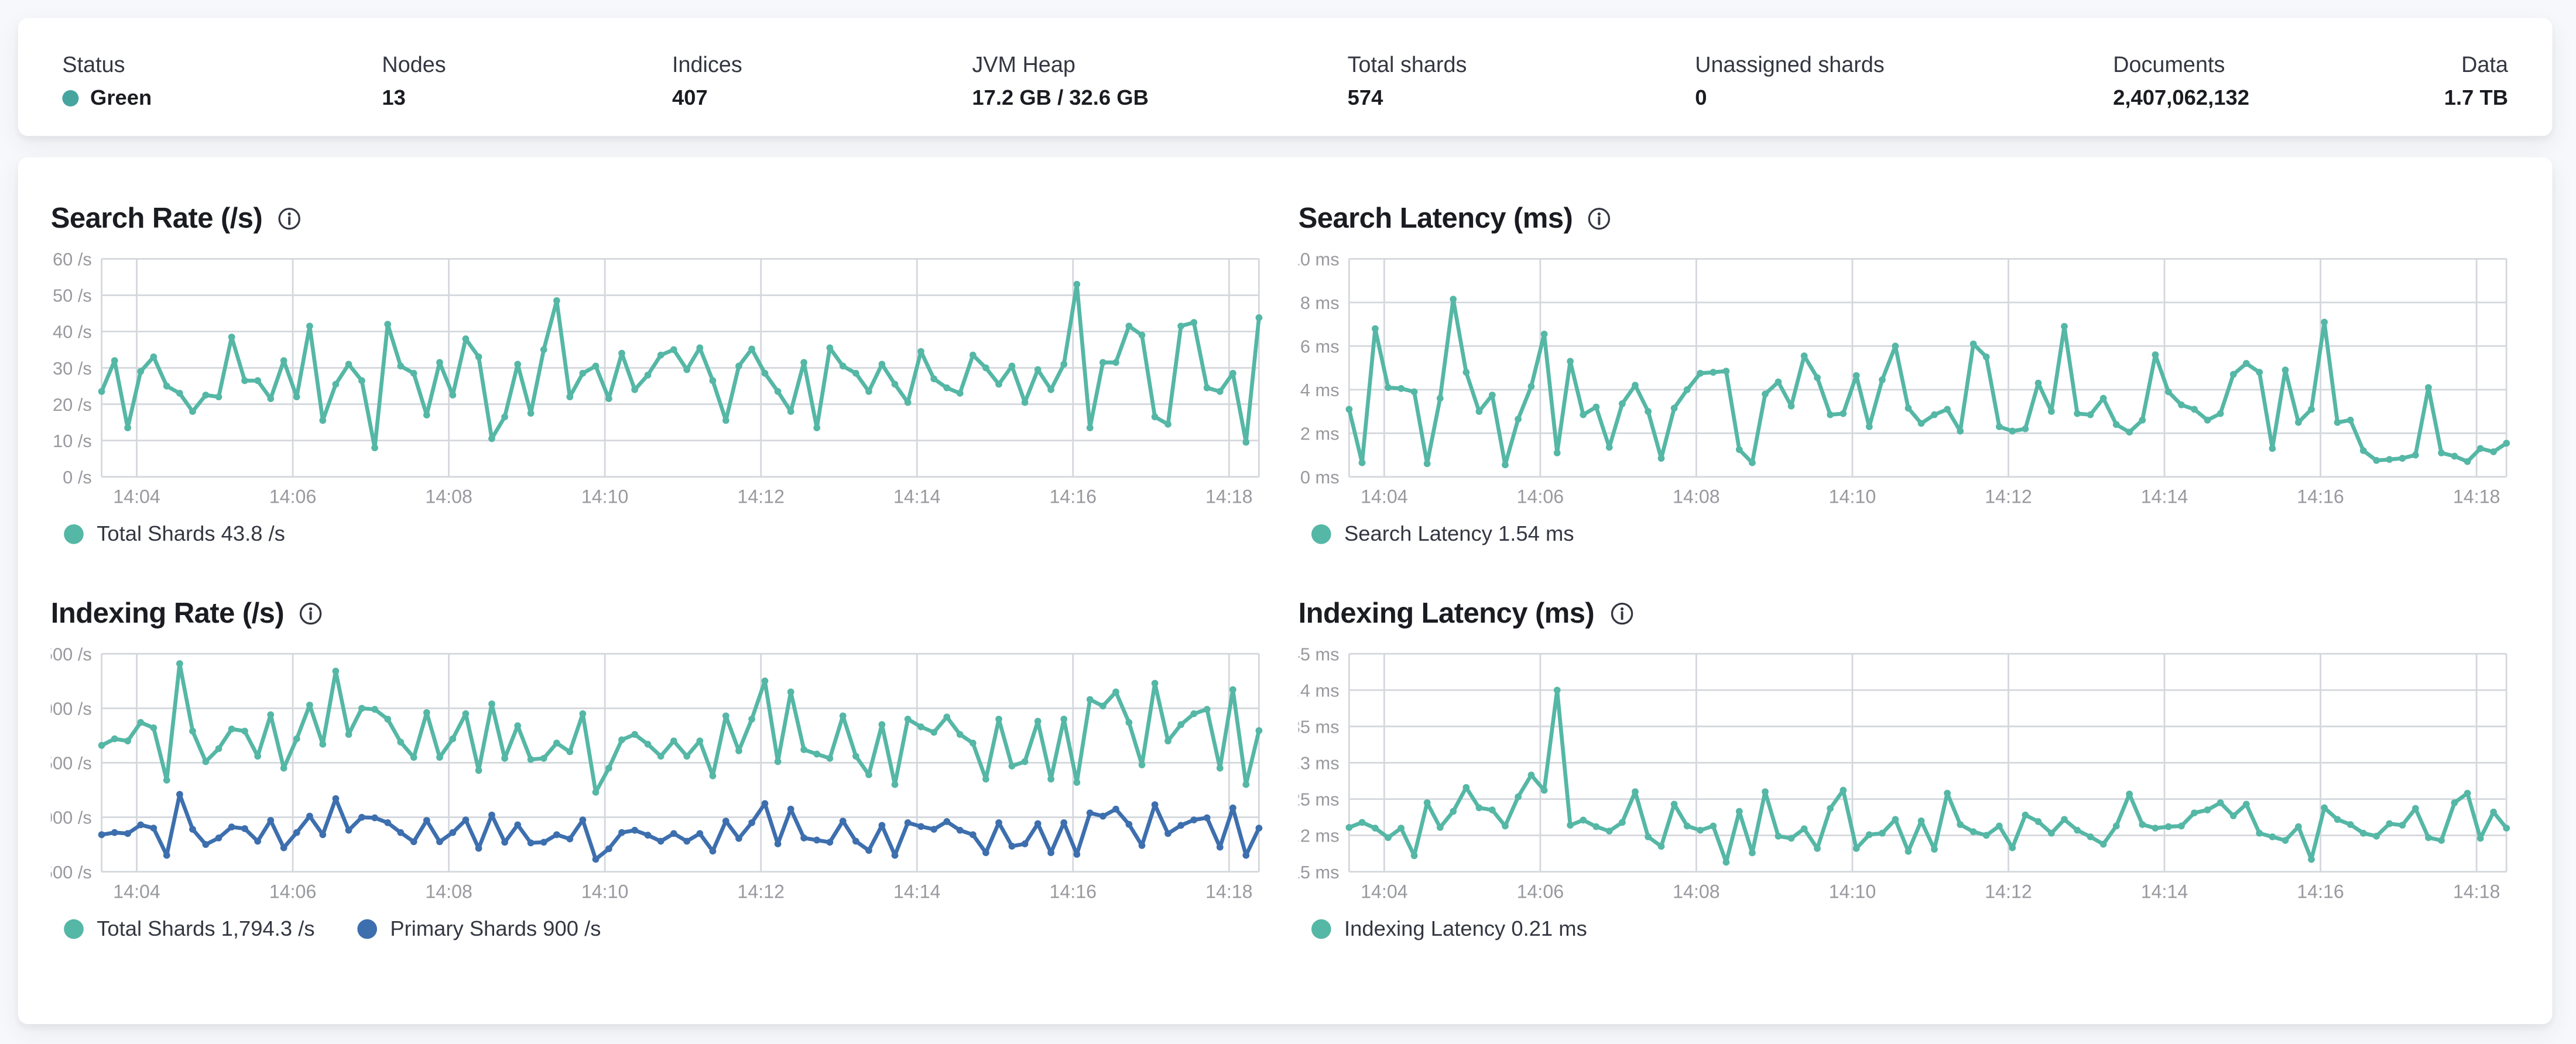  What do you see at coordinates (1910, 613) in the screenshot?
I see `chart-title-row: Indexing Latency (ms)` at bounding box center [1910, 613].